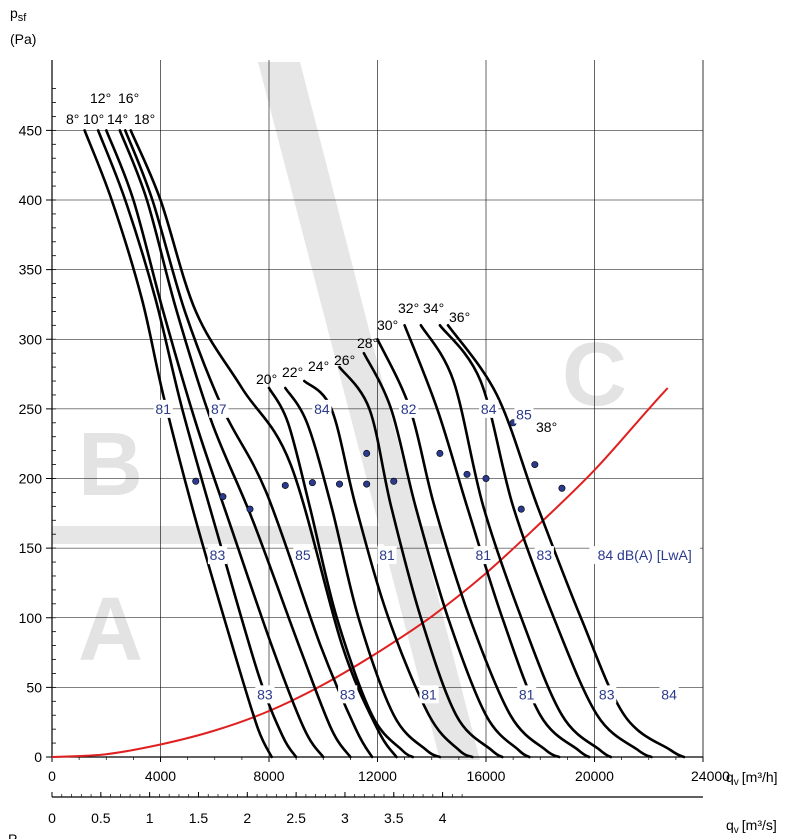 The image size is (812, 839). I want to click on x2-tick-label: 2.5, so click(296, 818).